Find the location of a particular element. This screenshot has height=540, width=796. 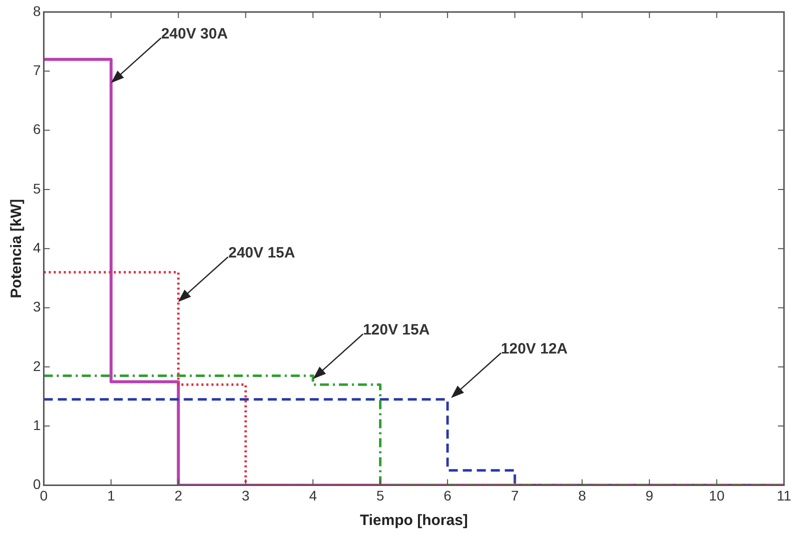

x-tick-label: 5 is located at coordinates (380, 495).